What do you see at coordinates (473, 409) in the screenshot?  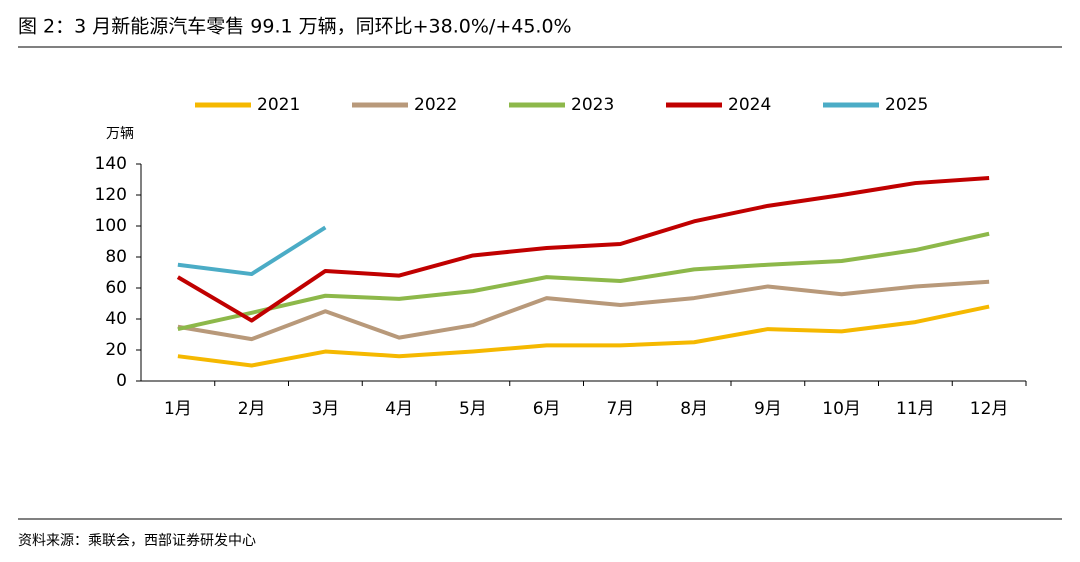 I see `x-tick-label: 5月` at bounding box center [473, 409].